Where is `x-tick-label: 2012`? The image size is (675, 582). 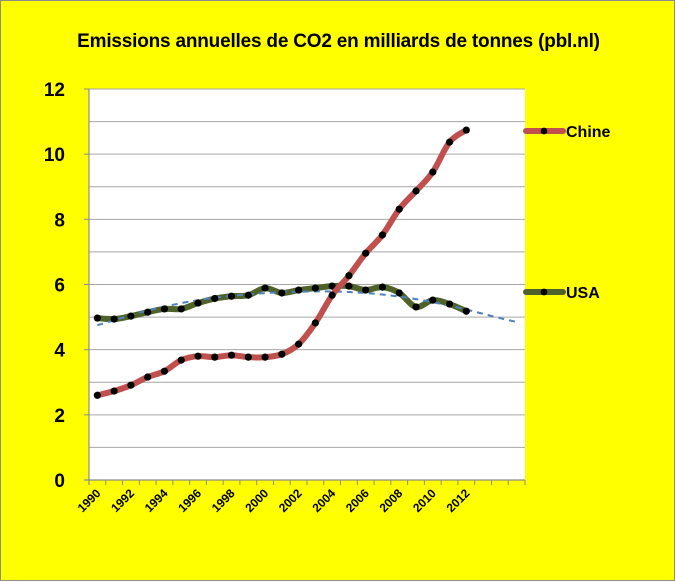
x-tick-label: 2012 is located at coordinates (458, 500).